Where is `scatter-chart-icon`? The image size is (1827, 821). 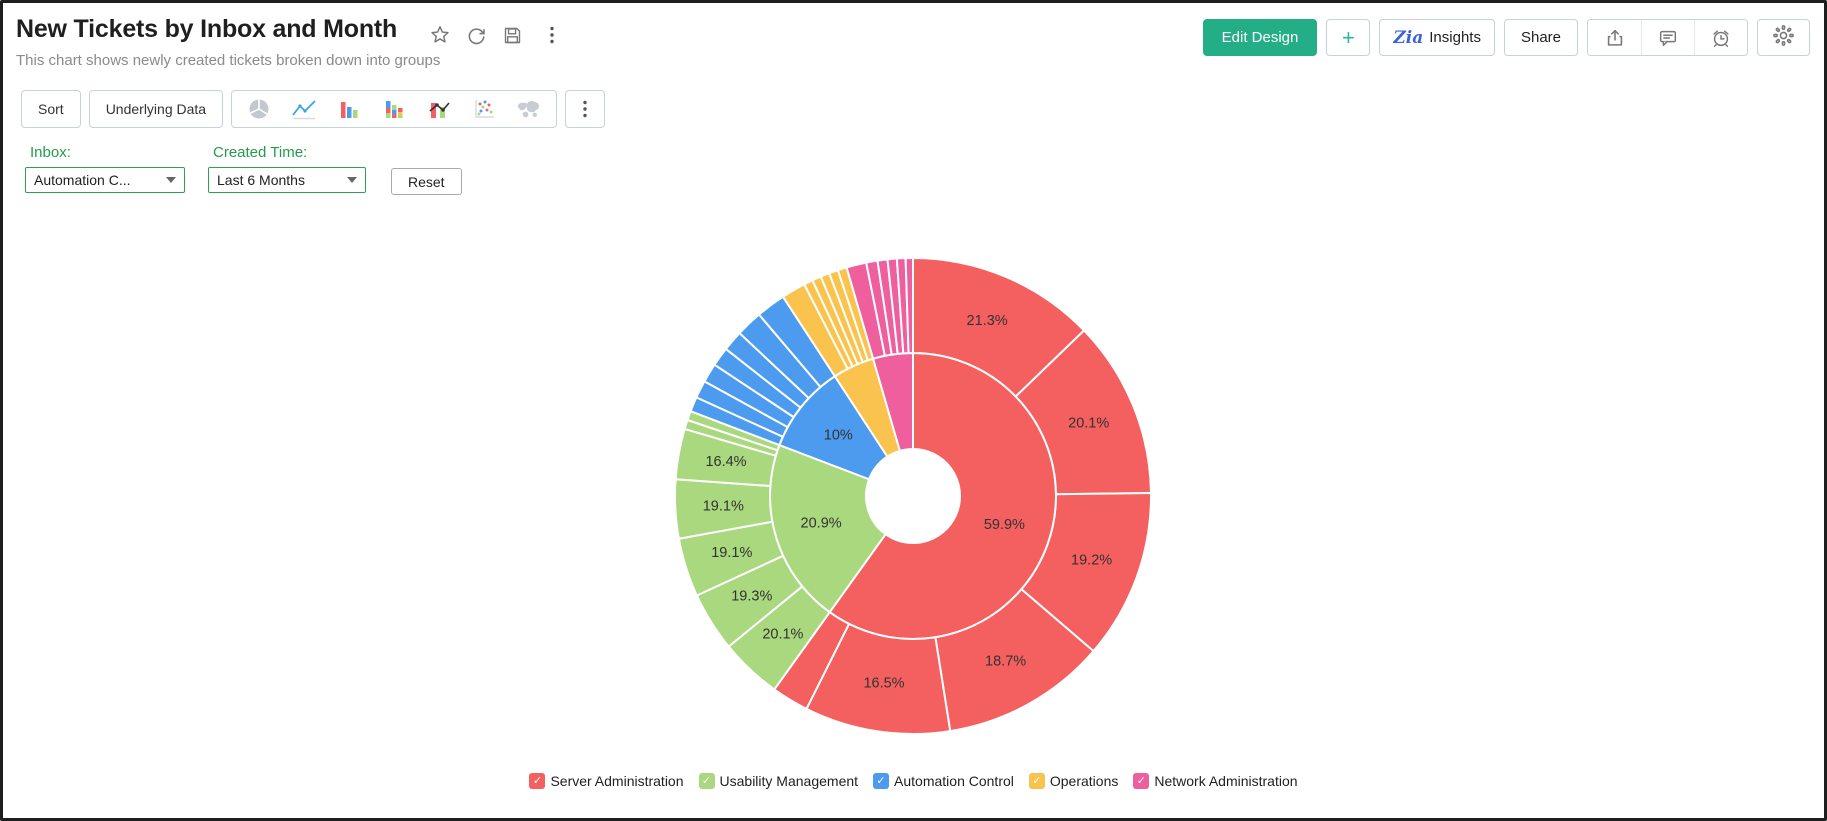 scatter-chart-icon is located at coordinates (484, 109).